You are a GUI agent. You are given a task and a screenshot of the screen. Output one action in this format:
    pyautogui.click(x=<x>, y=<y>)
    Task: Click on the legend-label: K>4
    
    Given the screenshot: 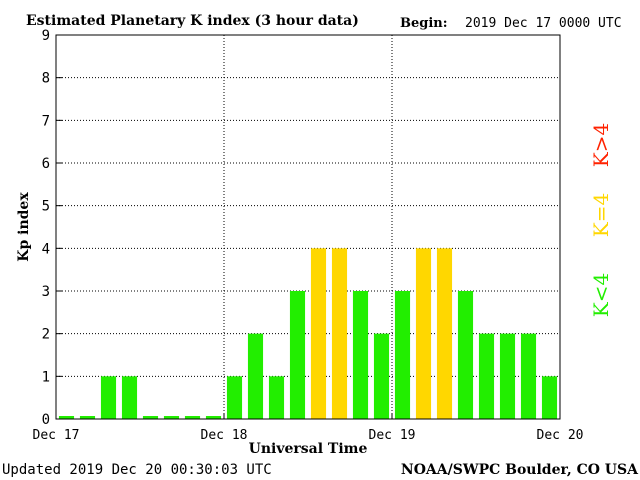 What is the action you would take?
    pyautogui.click(x=601, y=145)
    